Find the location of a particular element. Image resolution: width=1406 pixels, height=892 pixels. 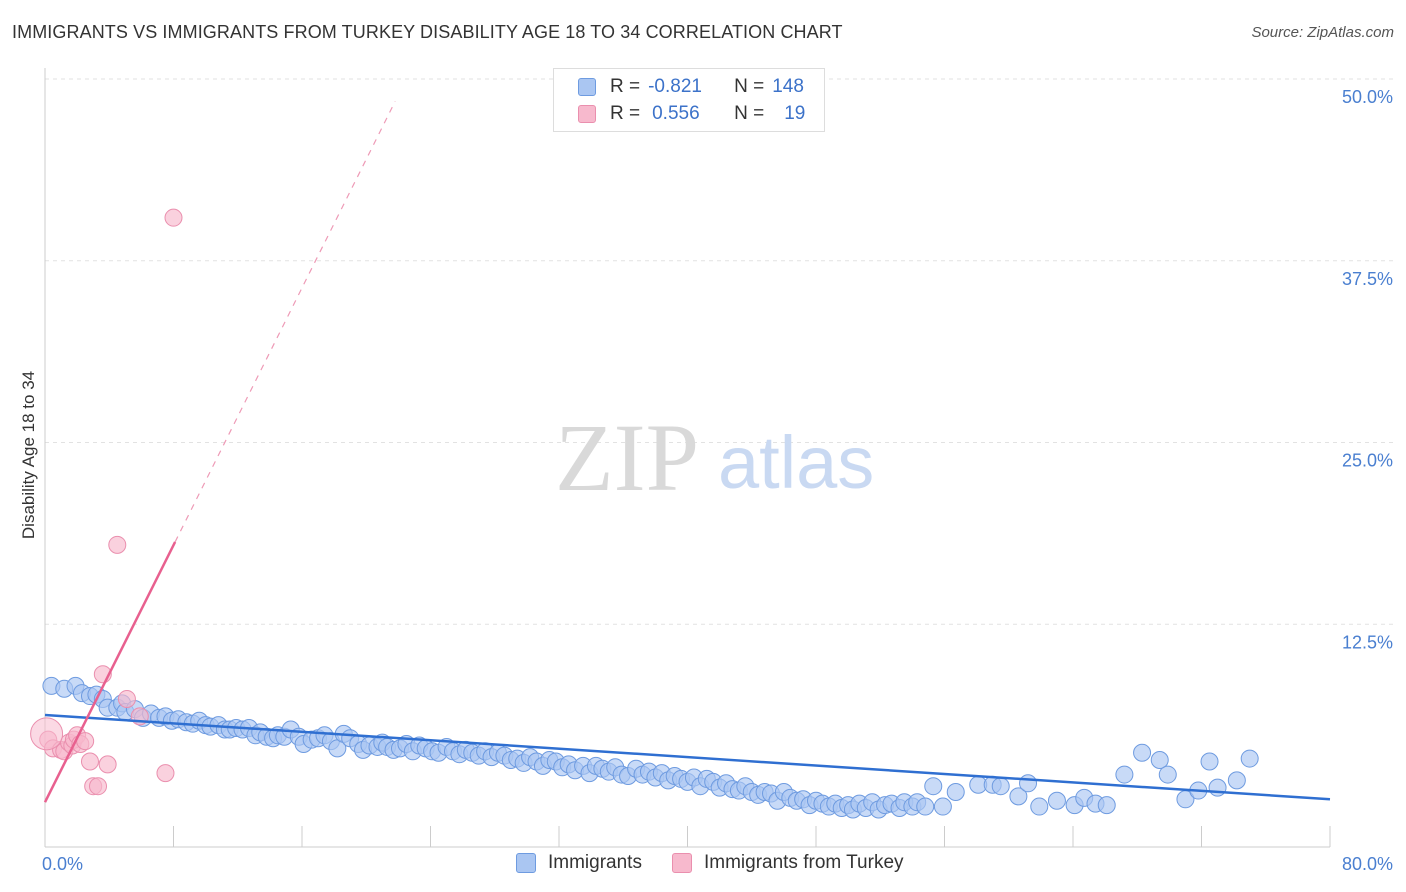

y-tick-label-1: 25.0% is located at coordinates (1367, 461).